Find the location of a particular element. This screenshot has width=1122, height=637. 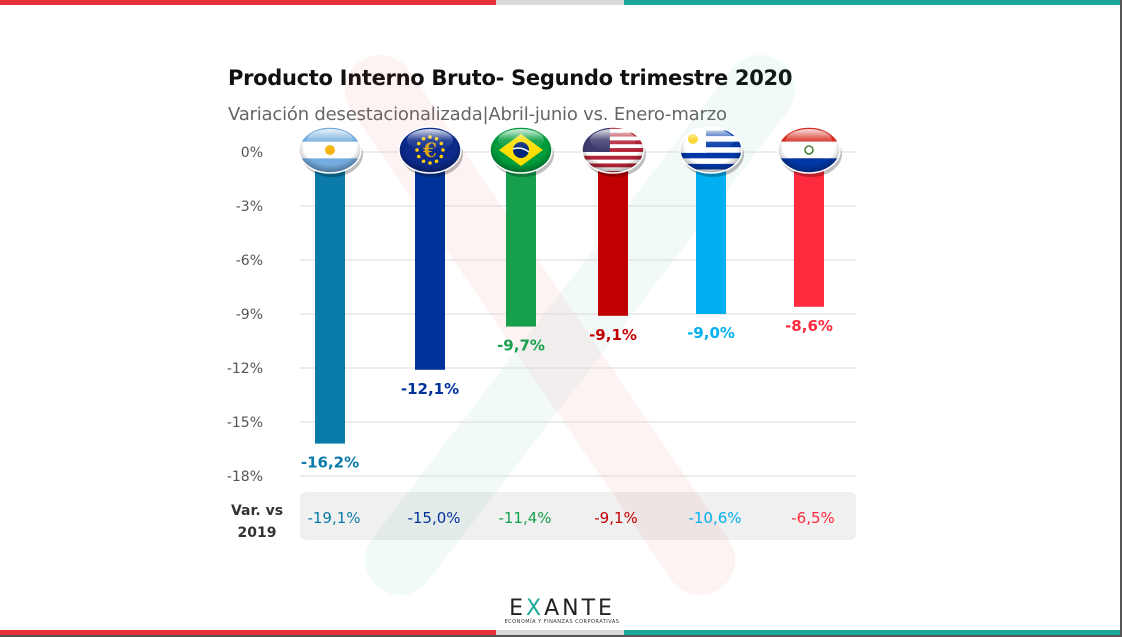

var-2019-panel is located at coordinates (578, 516).